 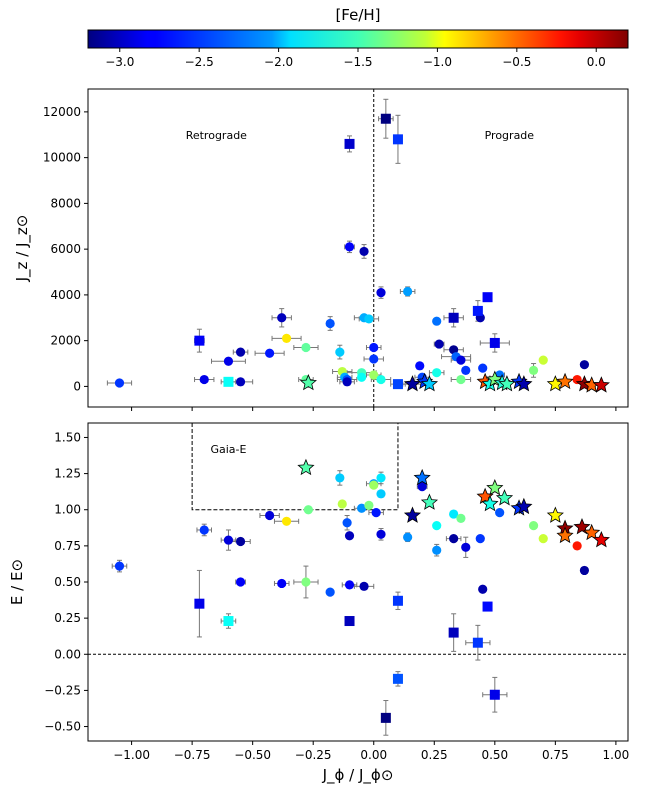 What do you see at coordinates (65, 249) in the screenshot?
I see `y-tick-label: 6000` at bounding box center [65, 249].